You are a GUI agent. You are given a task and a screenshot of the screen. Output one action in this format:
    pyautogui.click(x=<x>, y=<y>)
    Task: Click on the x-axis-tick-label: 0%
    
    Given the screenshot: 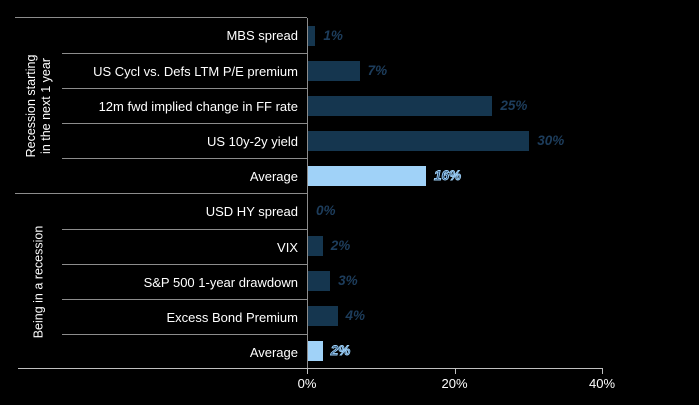 What is the action you would take?
    pyautogui.click(x=307, y=383)
    